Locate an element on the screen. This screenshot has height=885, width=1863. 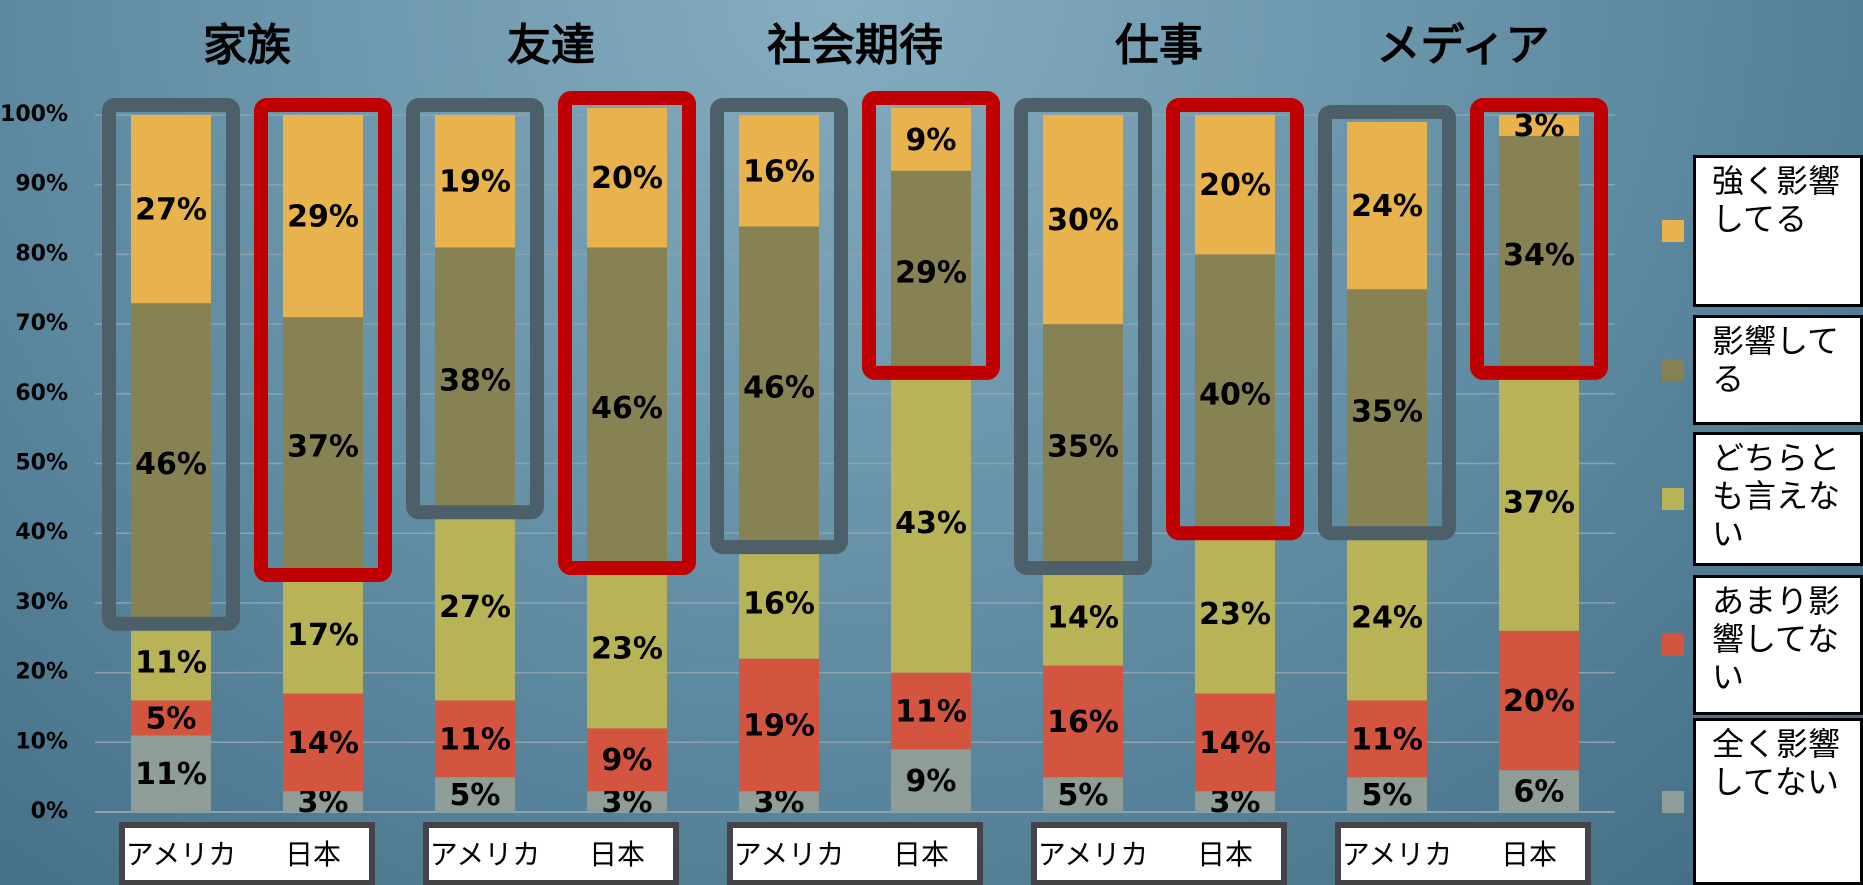
y-tick-label: 0% is located at coordinates (49, 811).